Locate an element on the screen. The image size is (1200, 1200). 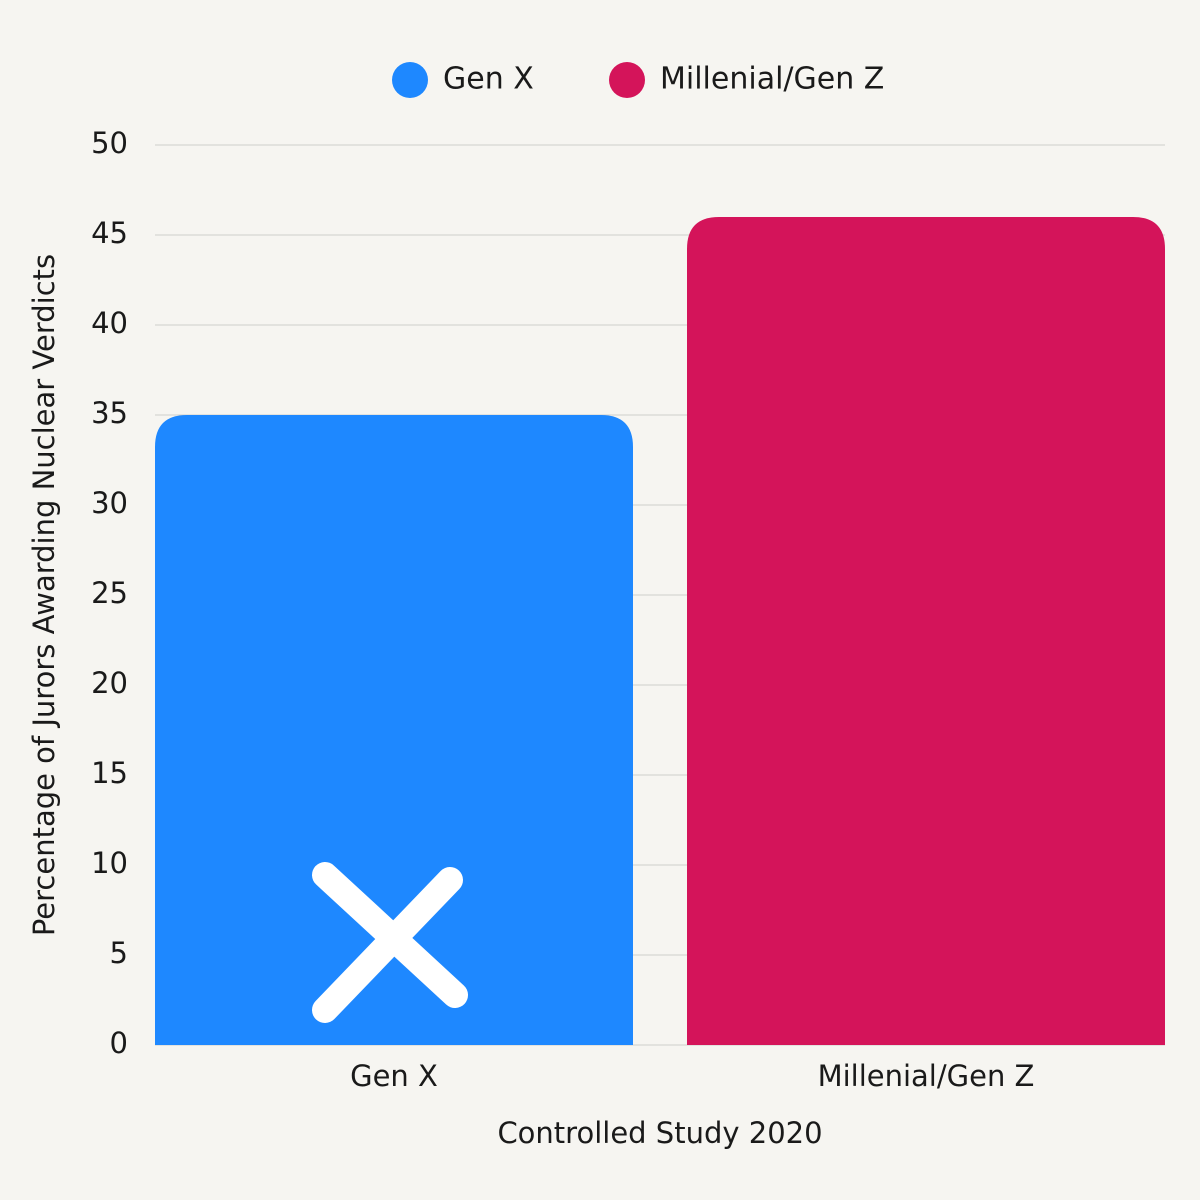
legend-label: Gen X is located at coordinates (488, 79).